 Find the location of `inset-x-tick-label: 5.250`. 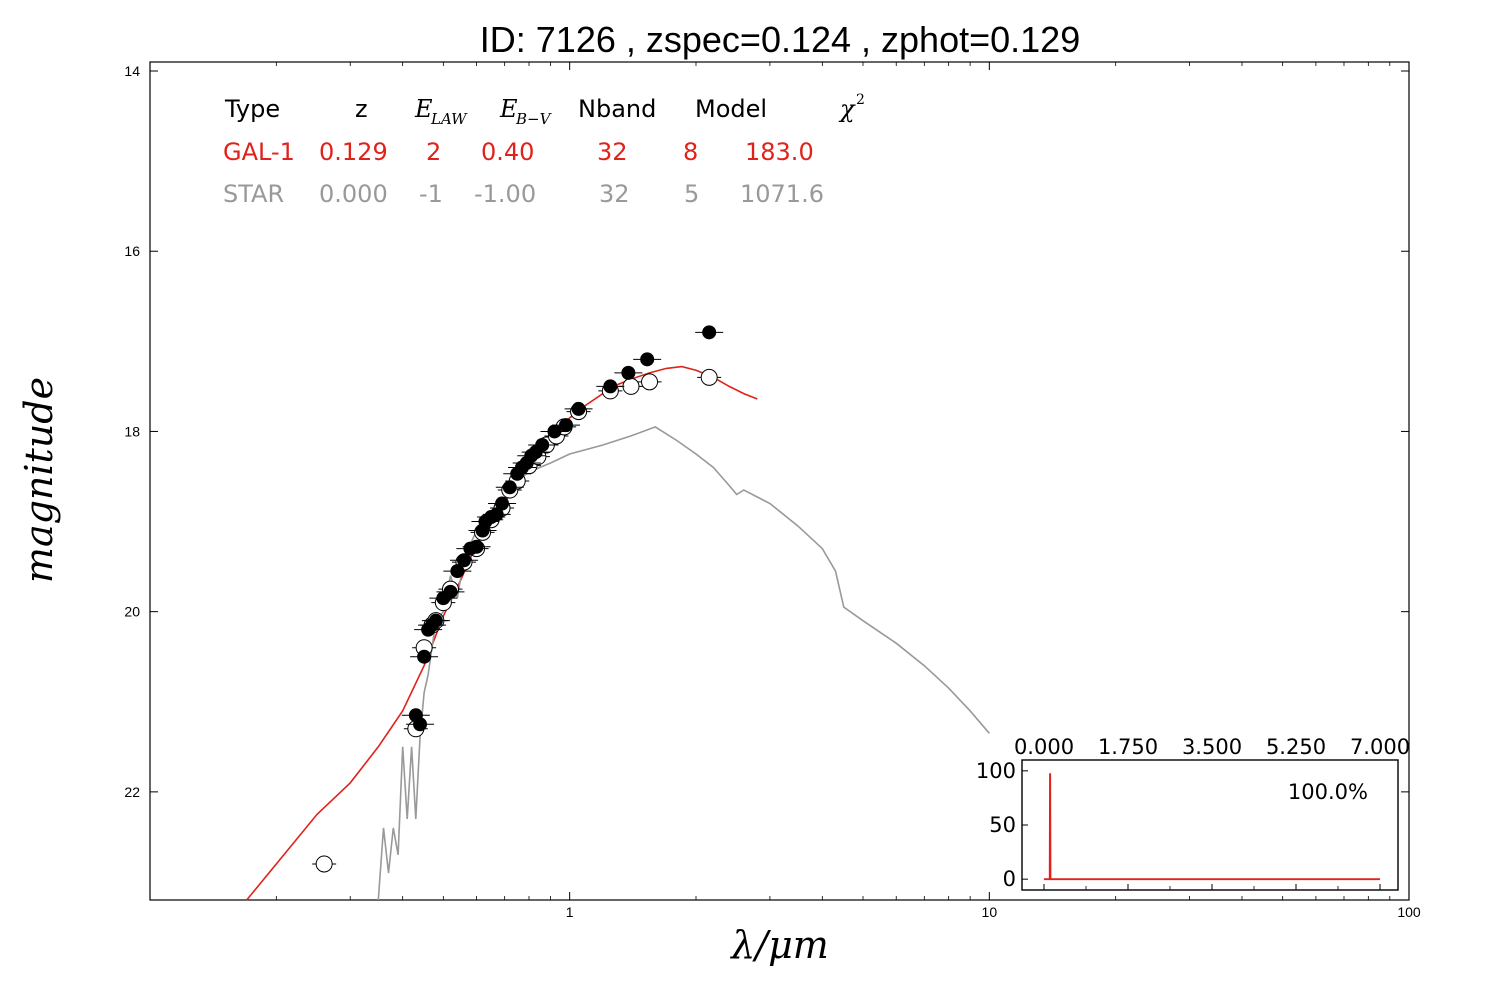

inset-x-tick-label: 5.250 is located at coordinates (1296, 747).